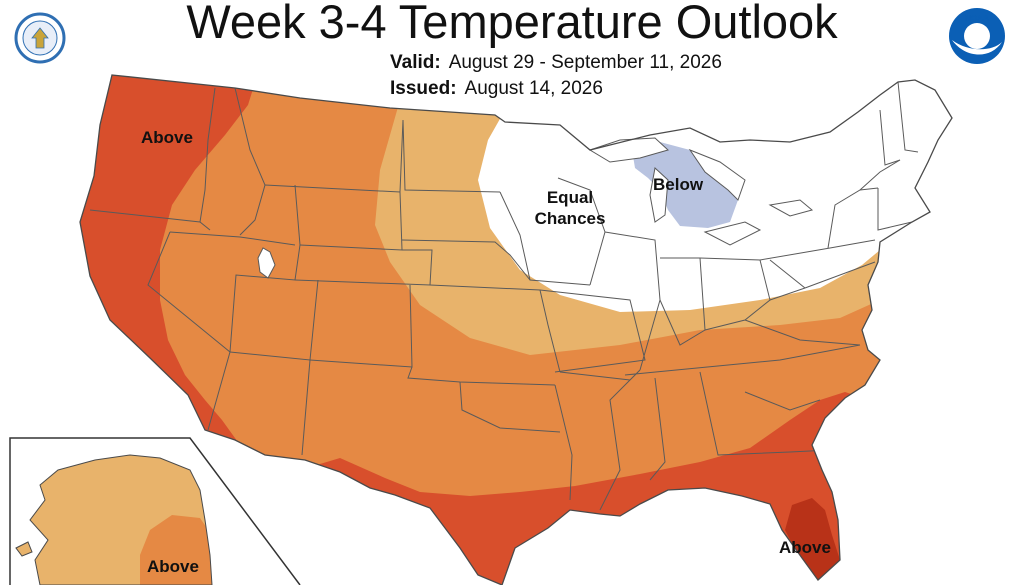  What do you see at coordinates (805, 547) in the screenshot?
I see `label-florida-above: Above` at bounding box center [805, 547].